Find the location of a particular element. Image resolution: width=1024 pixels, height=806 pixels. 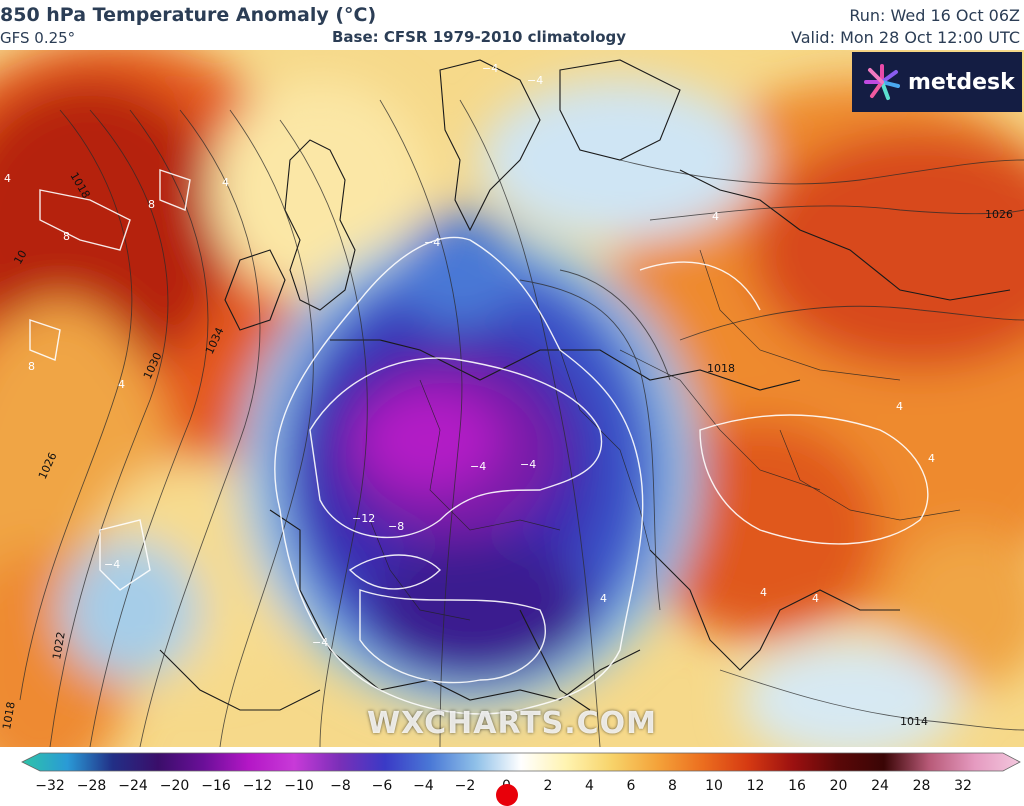

wxcharts-watermark: WXCHARTS.COM is located at coordinates (512, 723).